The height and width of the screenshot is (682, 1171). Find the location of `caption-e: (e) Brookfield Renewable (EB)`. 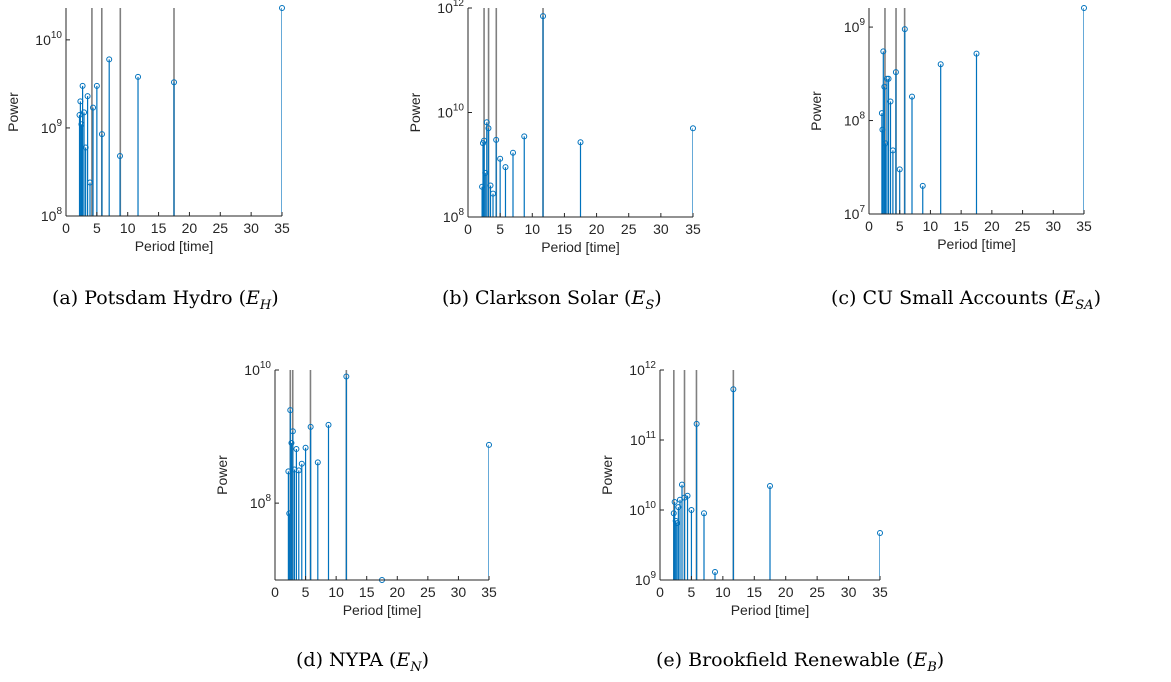

caption-e: (e) Brookfield Renewable (EB) is located at coordinates (800, 662).